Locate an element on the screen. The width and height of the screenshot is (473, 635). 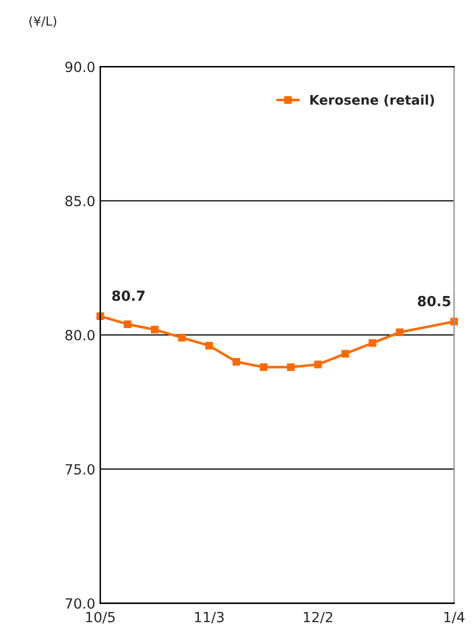
y-tick-label: 90.0 is located at coordinates (79, 67).